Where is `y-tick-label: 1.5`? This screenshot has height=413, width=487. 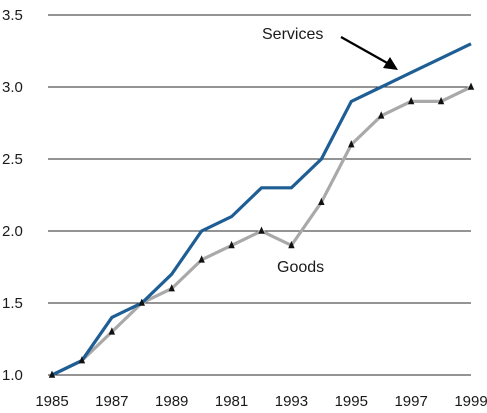
y-tick-label: 1.5 is located at coordinates (12, 303).